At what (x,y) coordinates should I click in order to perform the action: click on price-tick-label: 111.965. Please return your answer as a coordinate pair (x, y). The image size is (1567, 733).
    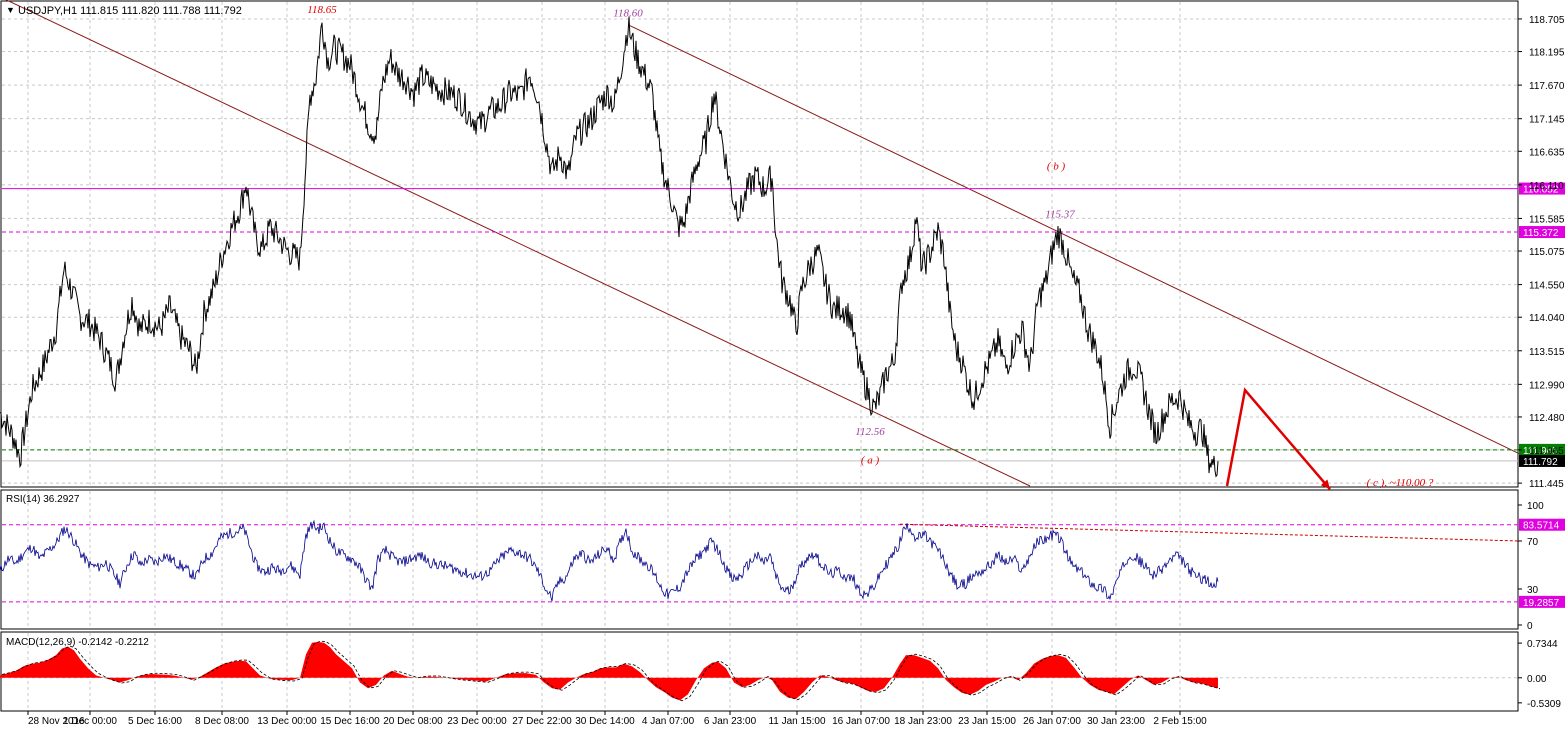
    Looking at the image, I should click on (1546, 451).